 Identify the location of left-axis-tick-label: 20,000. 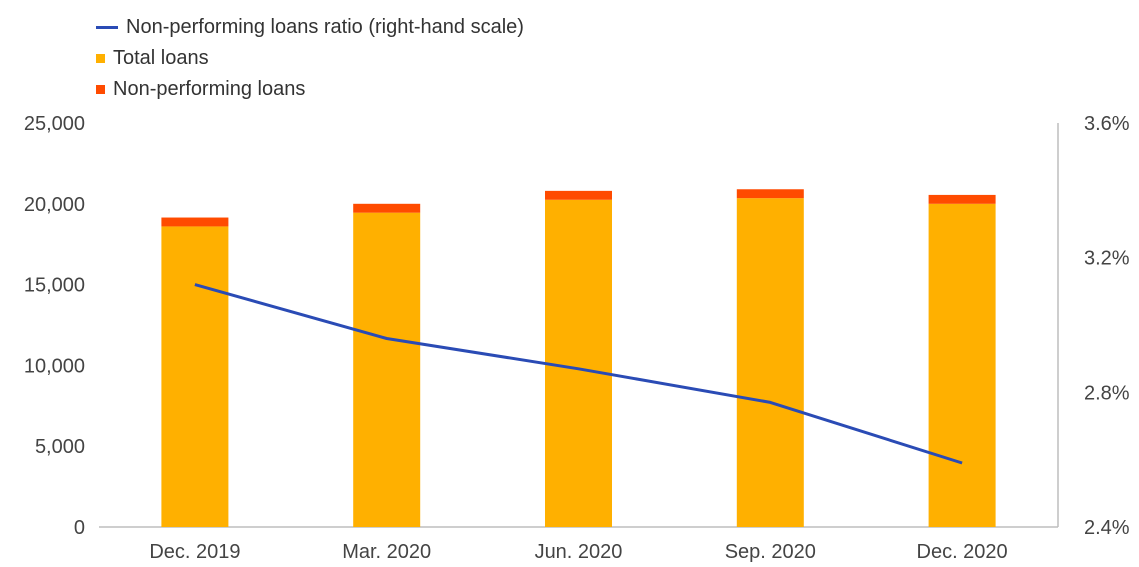
(54, 205).